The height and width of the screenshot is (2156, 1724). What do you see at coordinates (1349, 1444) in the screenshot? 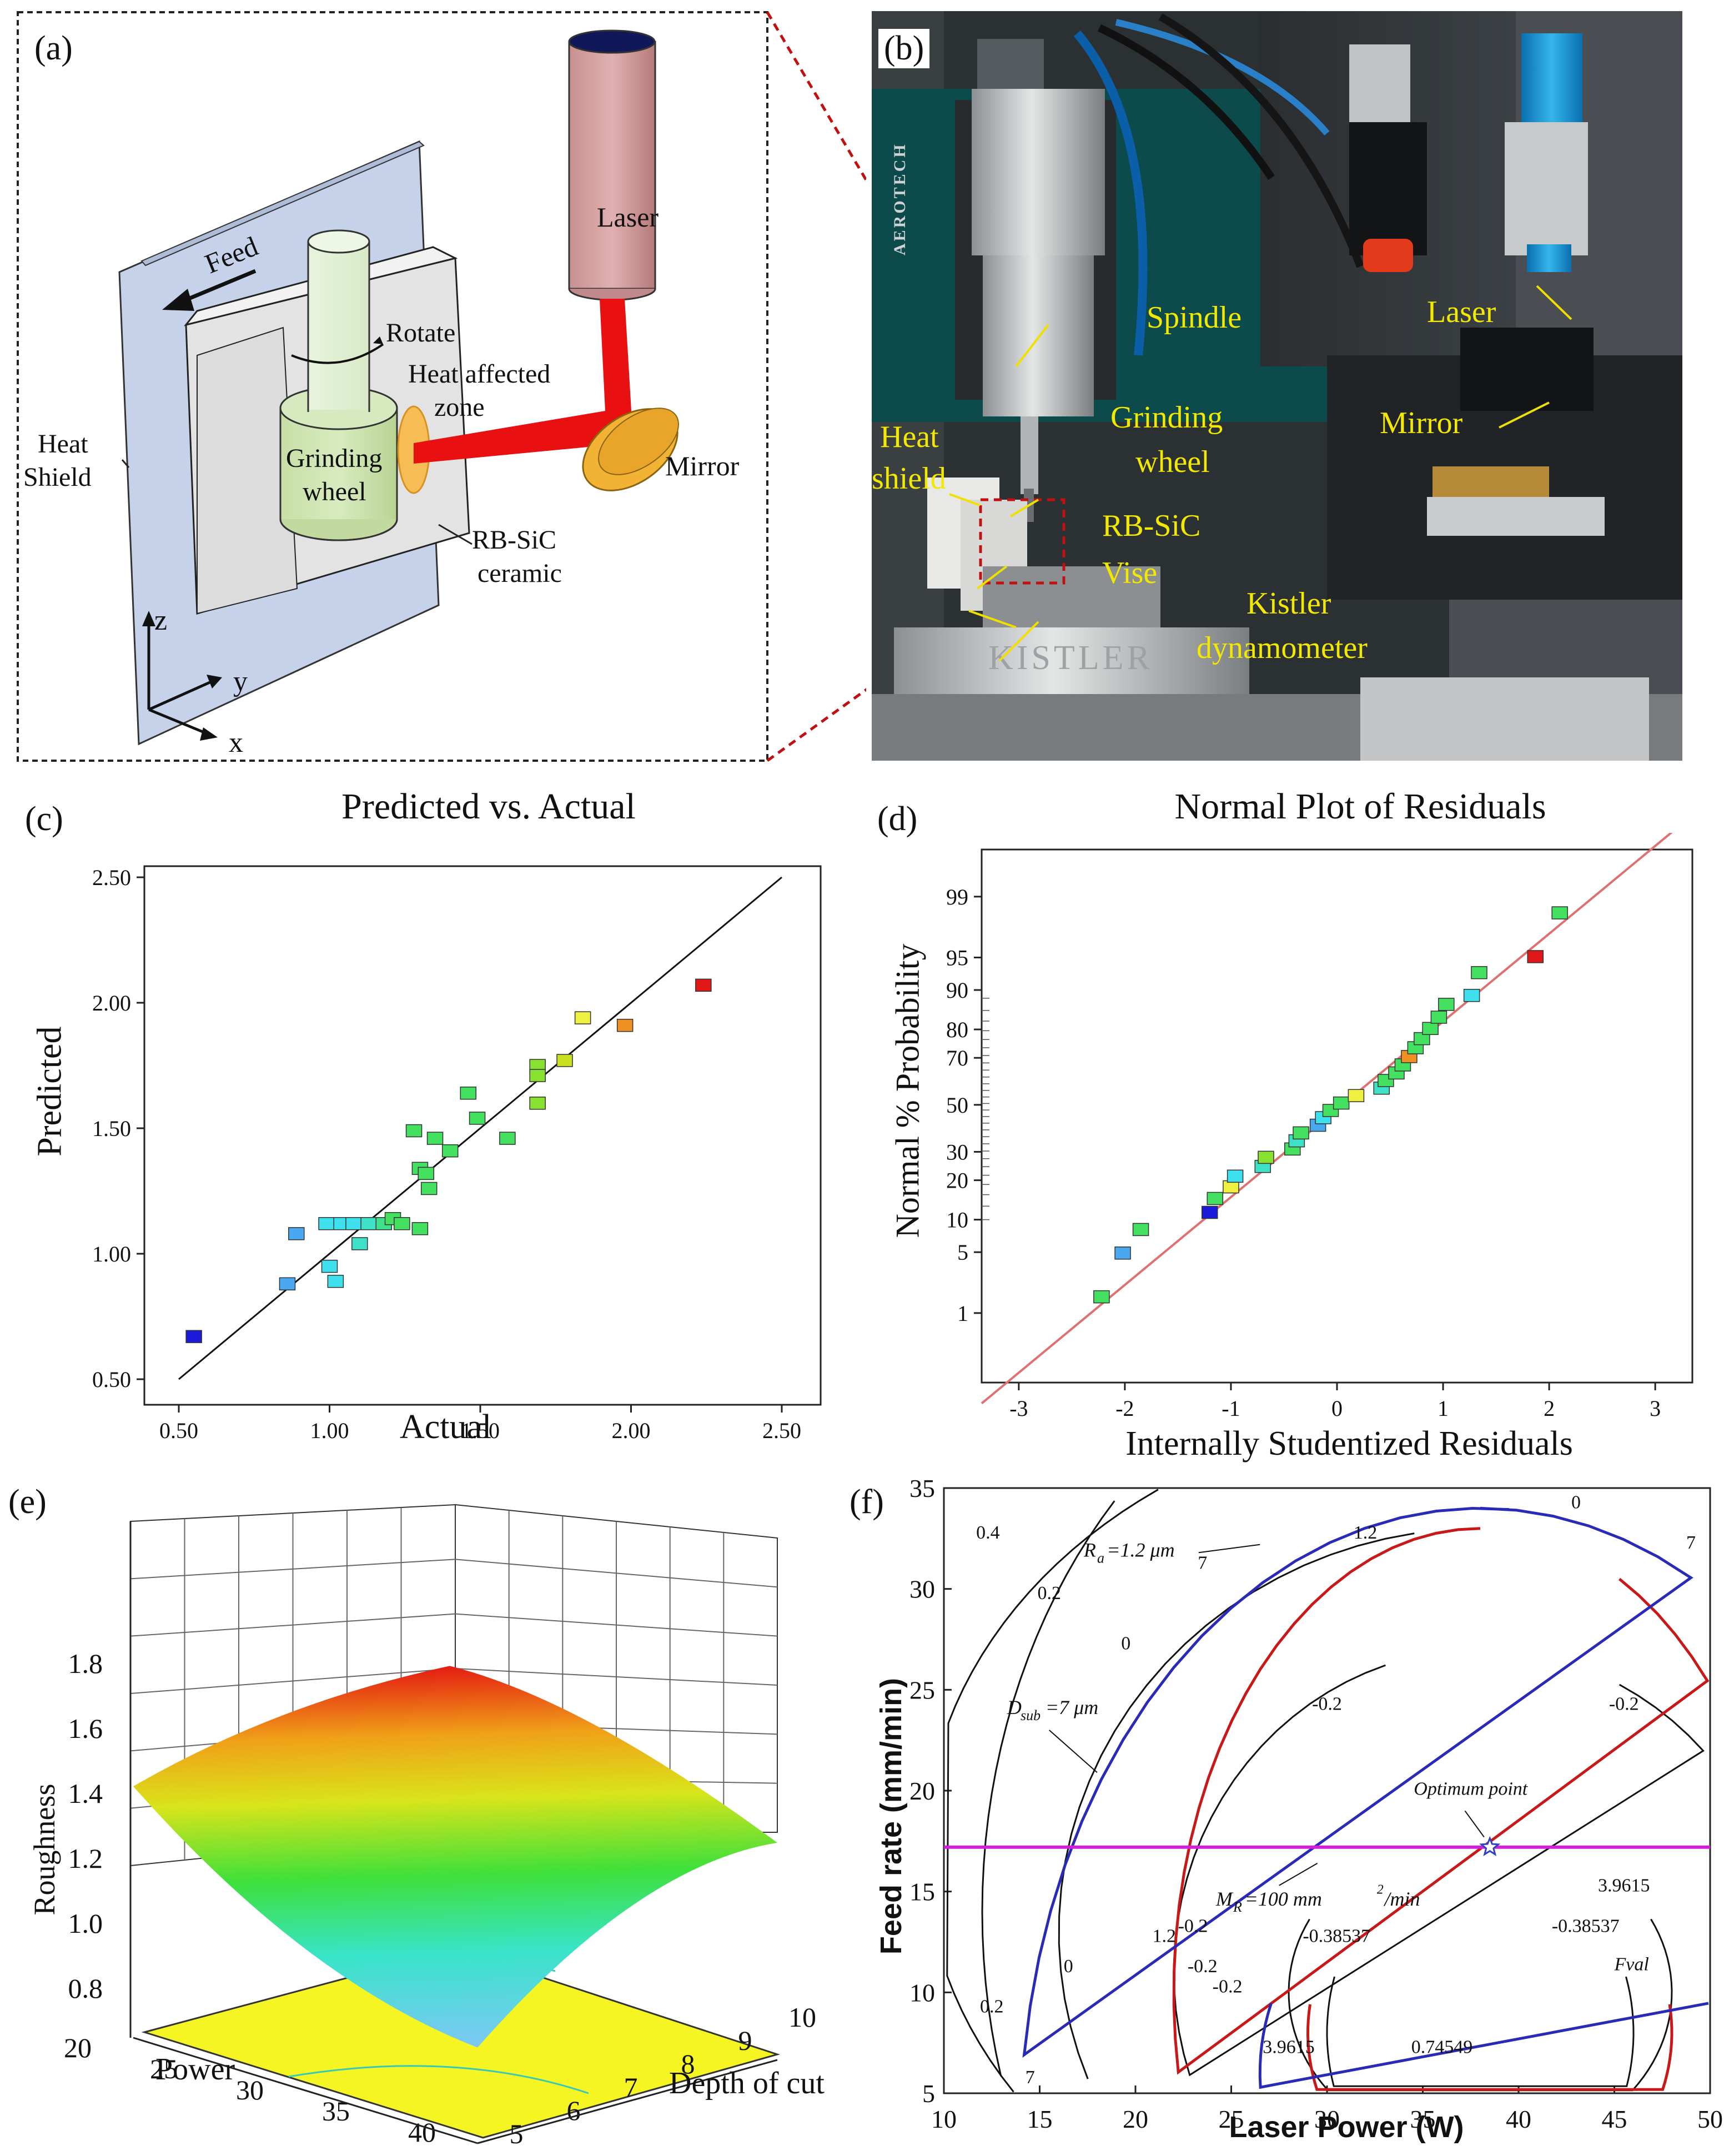
I see `chart-d-xlabel: Internally Studentized Residuals` at bounding box center [1349, 1444].